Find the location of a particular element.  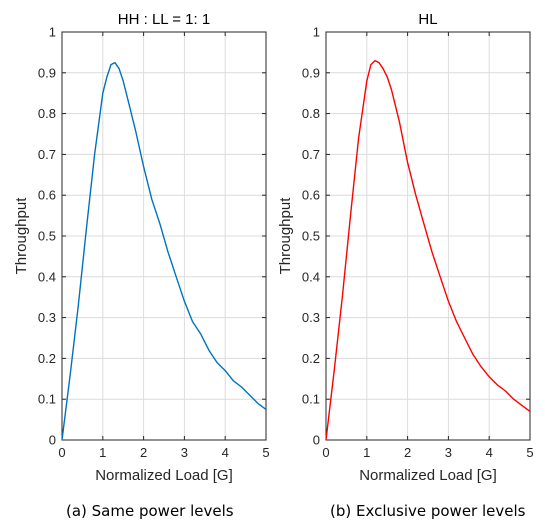

caption-b: (b) Exclusive power levels is located at coordinates (428, 511).